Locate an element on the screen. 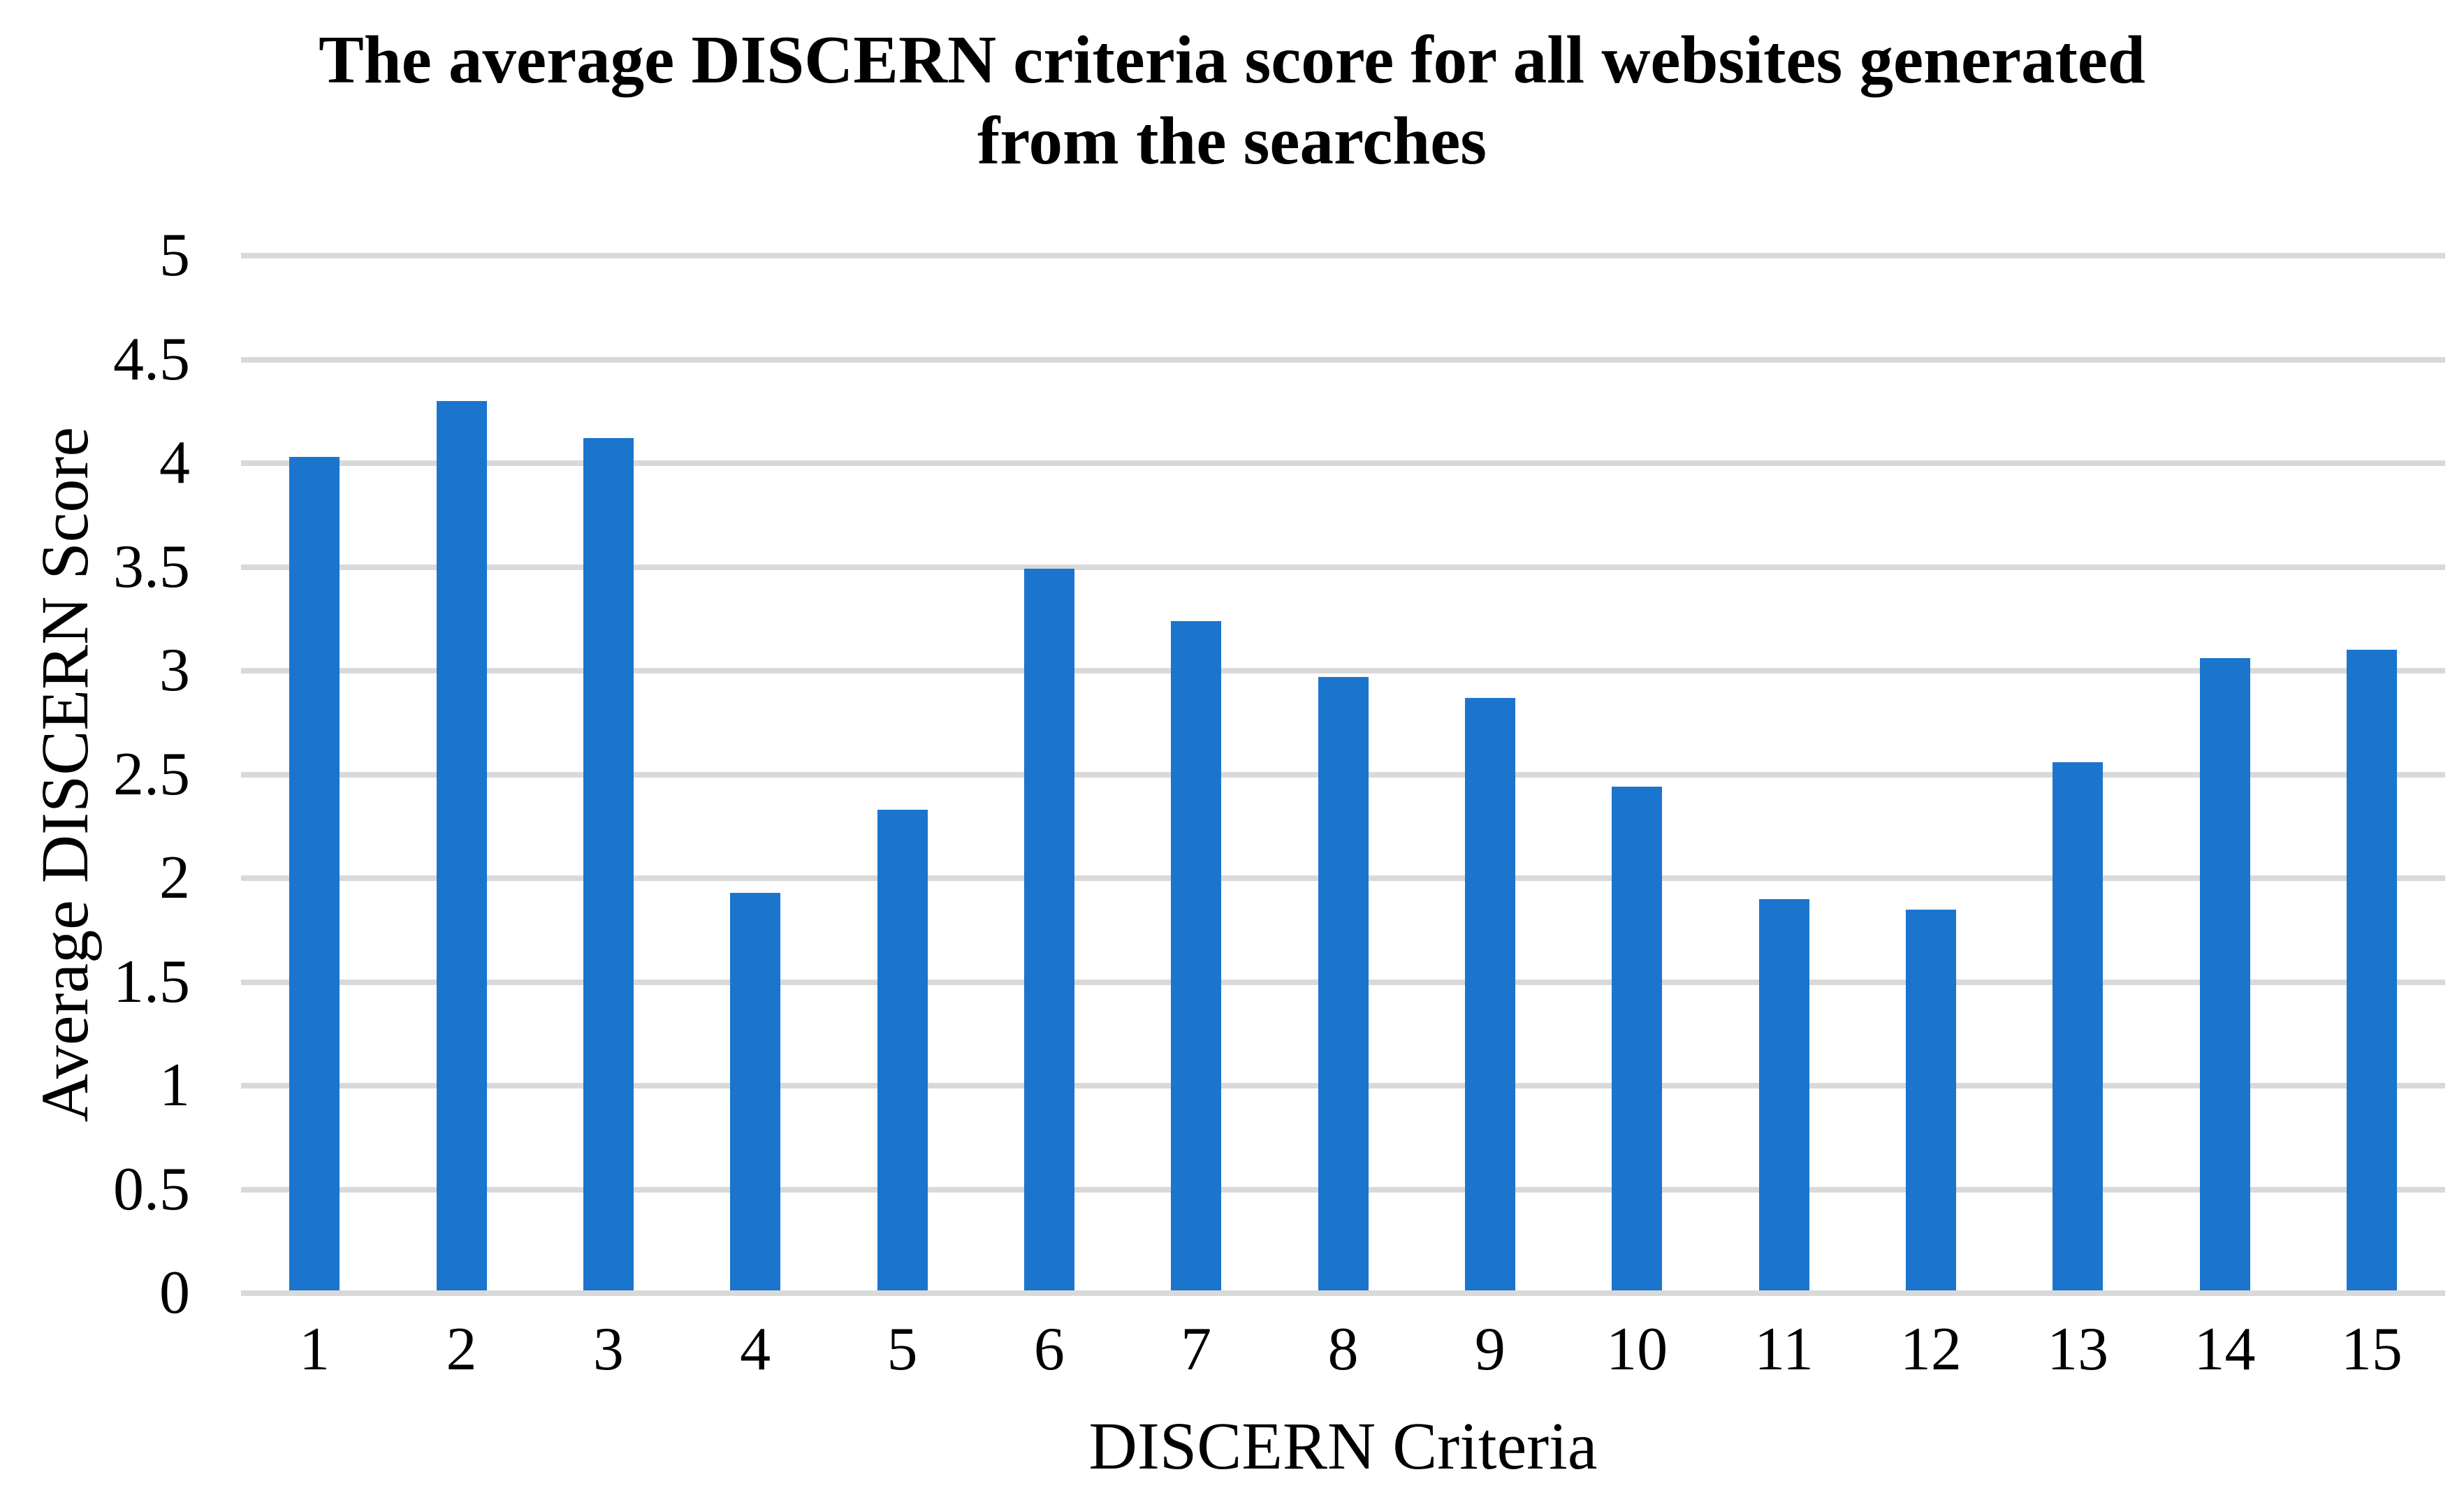 The height and width of the screenshot is (1493, 2464). x-tick-label-10: 10 is located at coordinates (1637, 1349).